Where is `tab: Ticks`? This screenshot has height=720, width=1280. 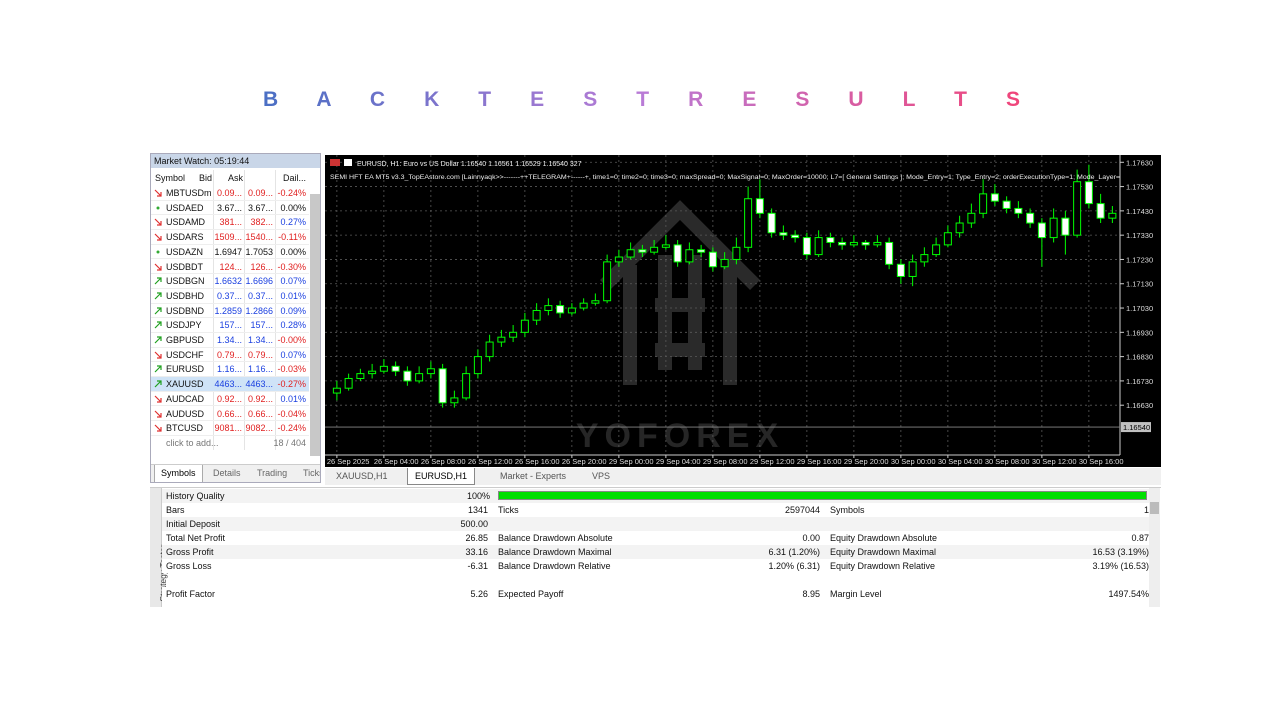 tab: Ticks is located at coordinates (311, 473).